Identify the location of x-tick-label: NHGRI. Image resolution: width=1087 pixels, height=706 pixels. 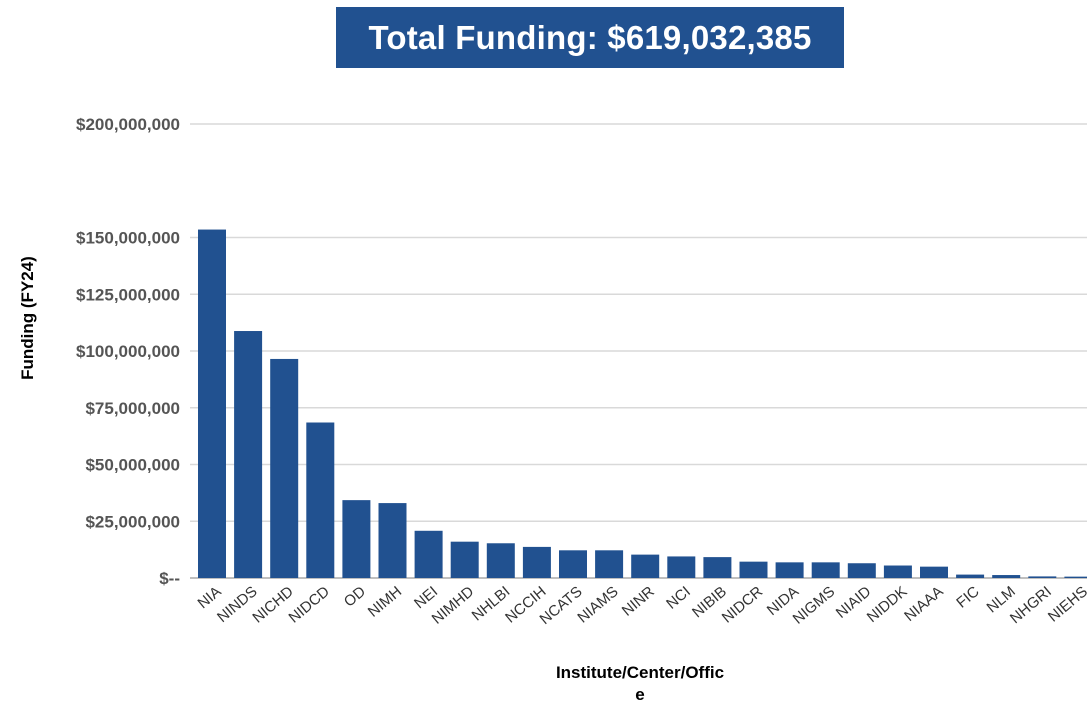
(1031, 605).